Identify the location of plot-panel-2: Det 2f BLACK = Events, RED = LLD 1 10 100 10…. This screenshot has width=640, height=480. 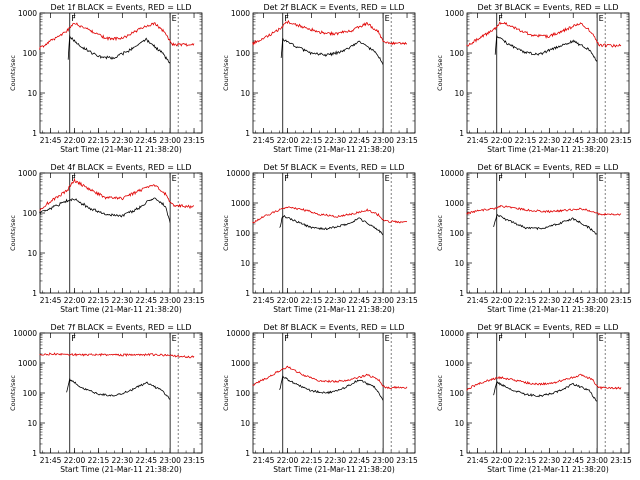
(320, 78).